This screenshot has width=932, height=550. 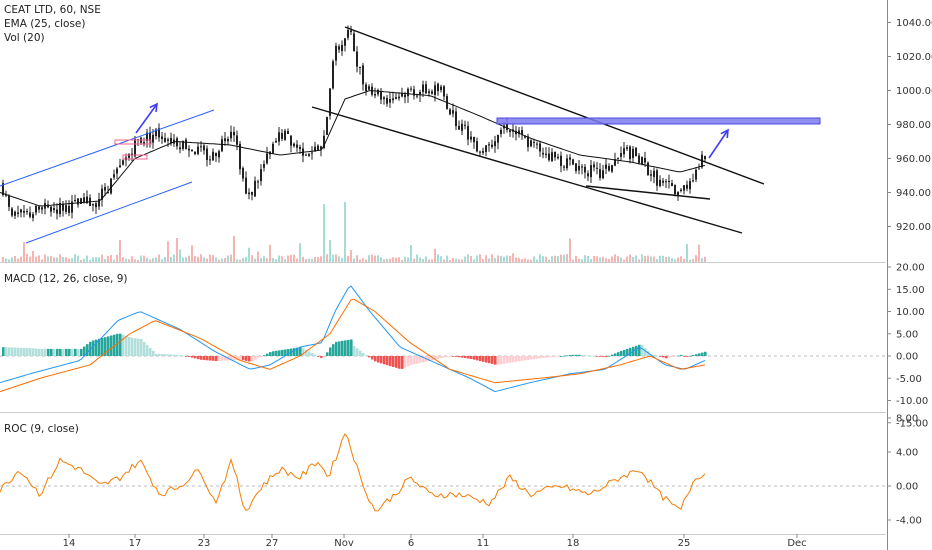 What do you see at coordinates (66, 279) in the screenshot?
I see `macd-legend: MACD (12, 26, close, 9)` at bounding box center [66, 279].